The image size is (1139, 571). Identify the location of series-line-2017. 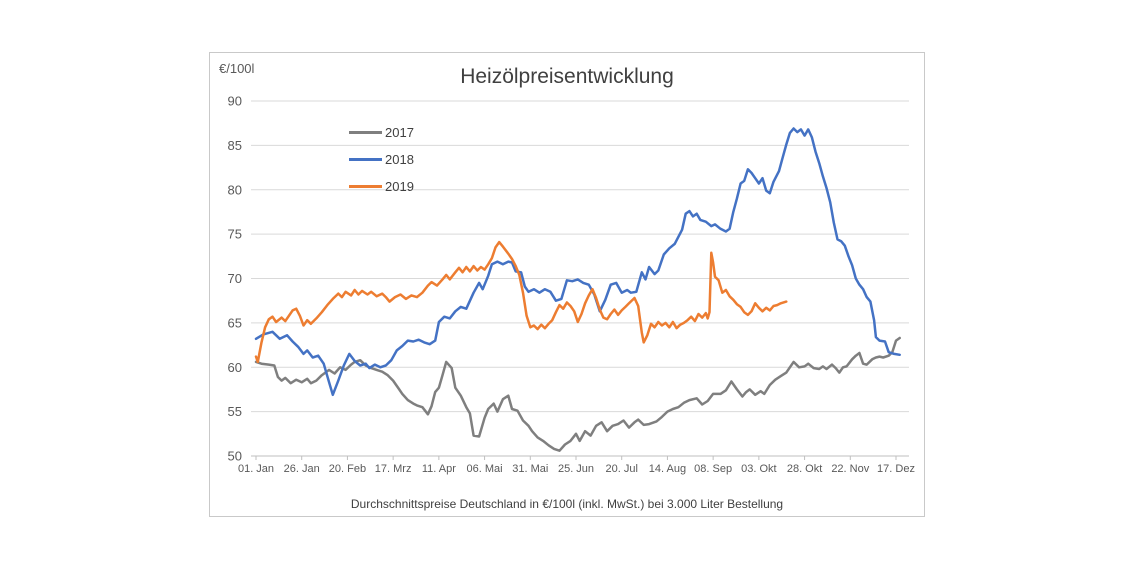
(577, 394).